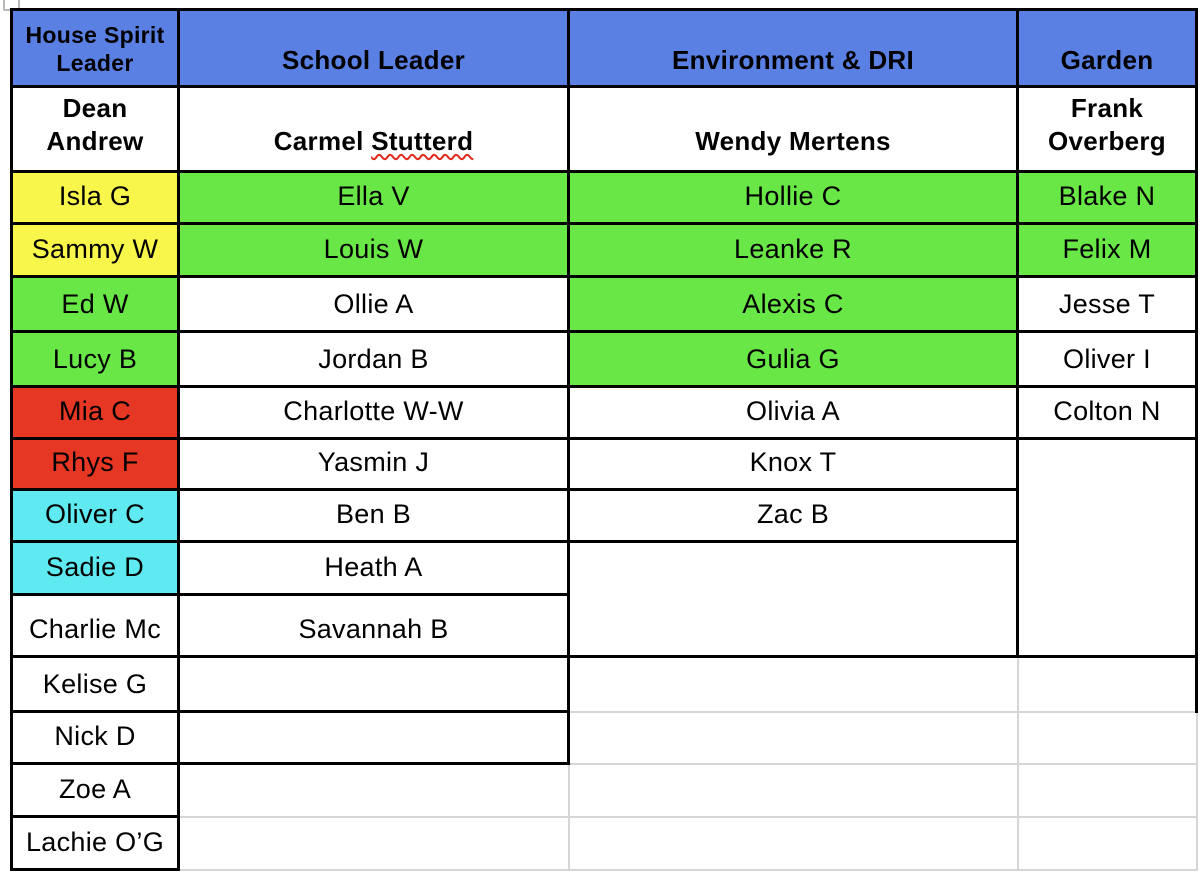  What do you see at coordinates (793, 129) in the screenshot?
I see `leader-cell-environment: Wendy Mertens` at bounding box center [793, 129].